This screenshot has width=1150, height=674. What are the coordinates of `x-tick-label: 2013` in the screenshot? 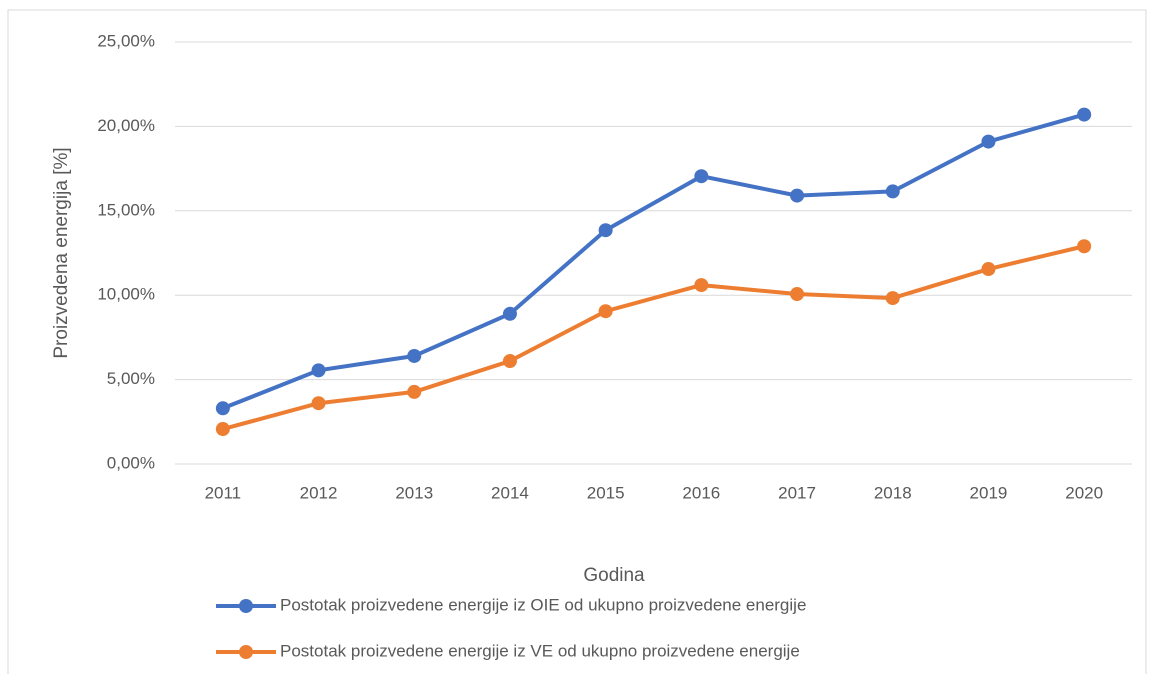 It's located at (414, 492).